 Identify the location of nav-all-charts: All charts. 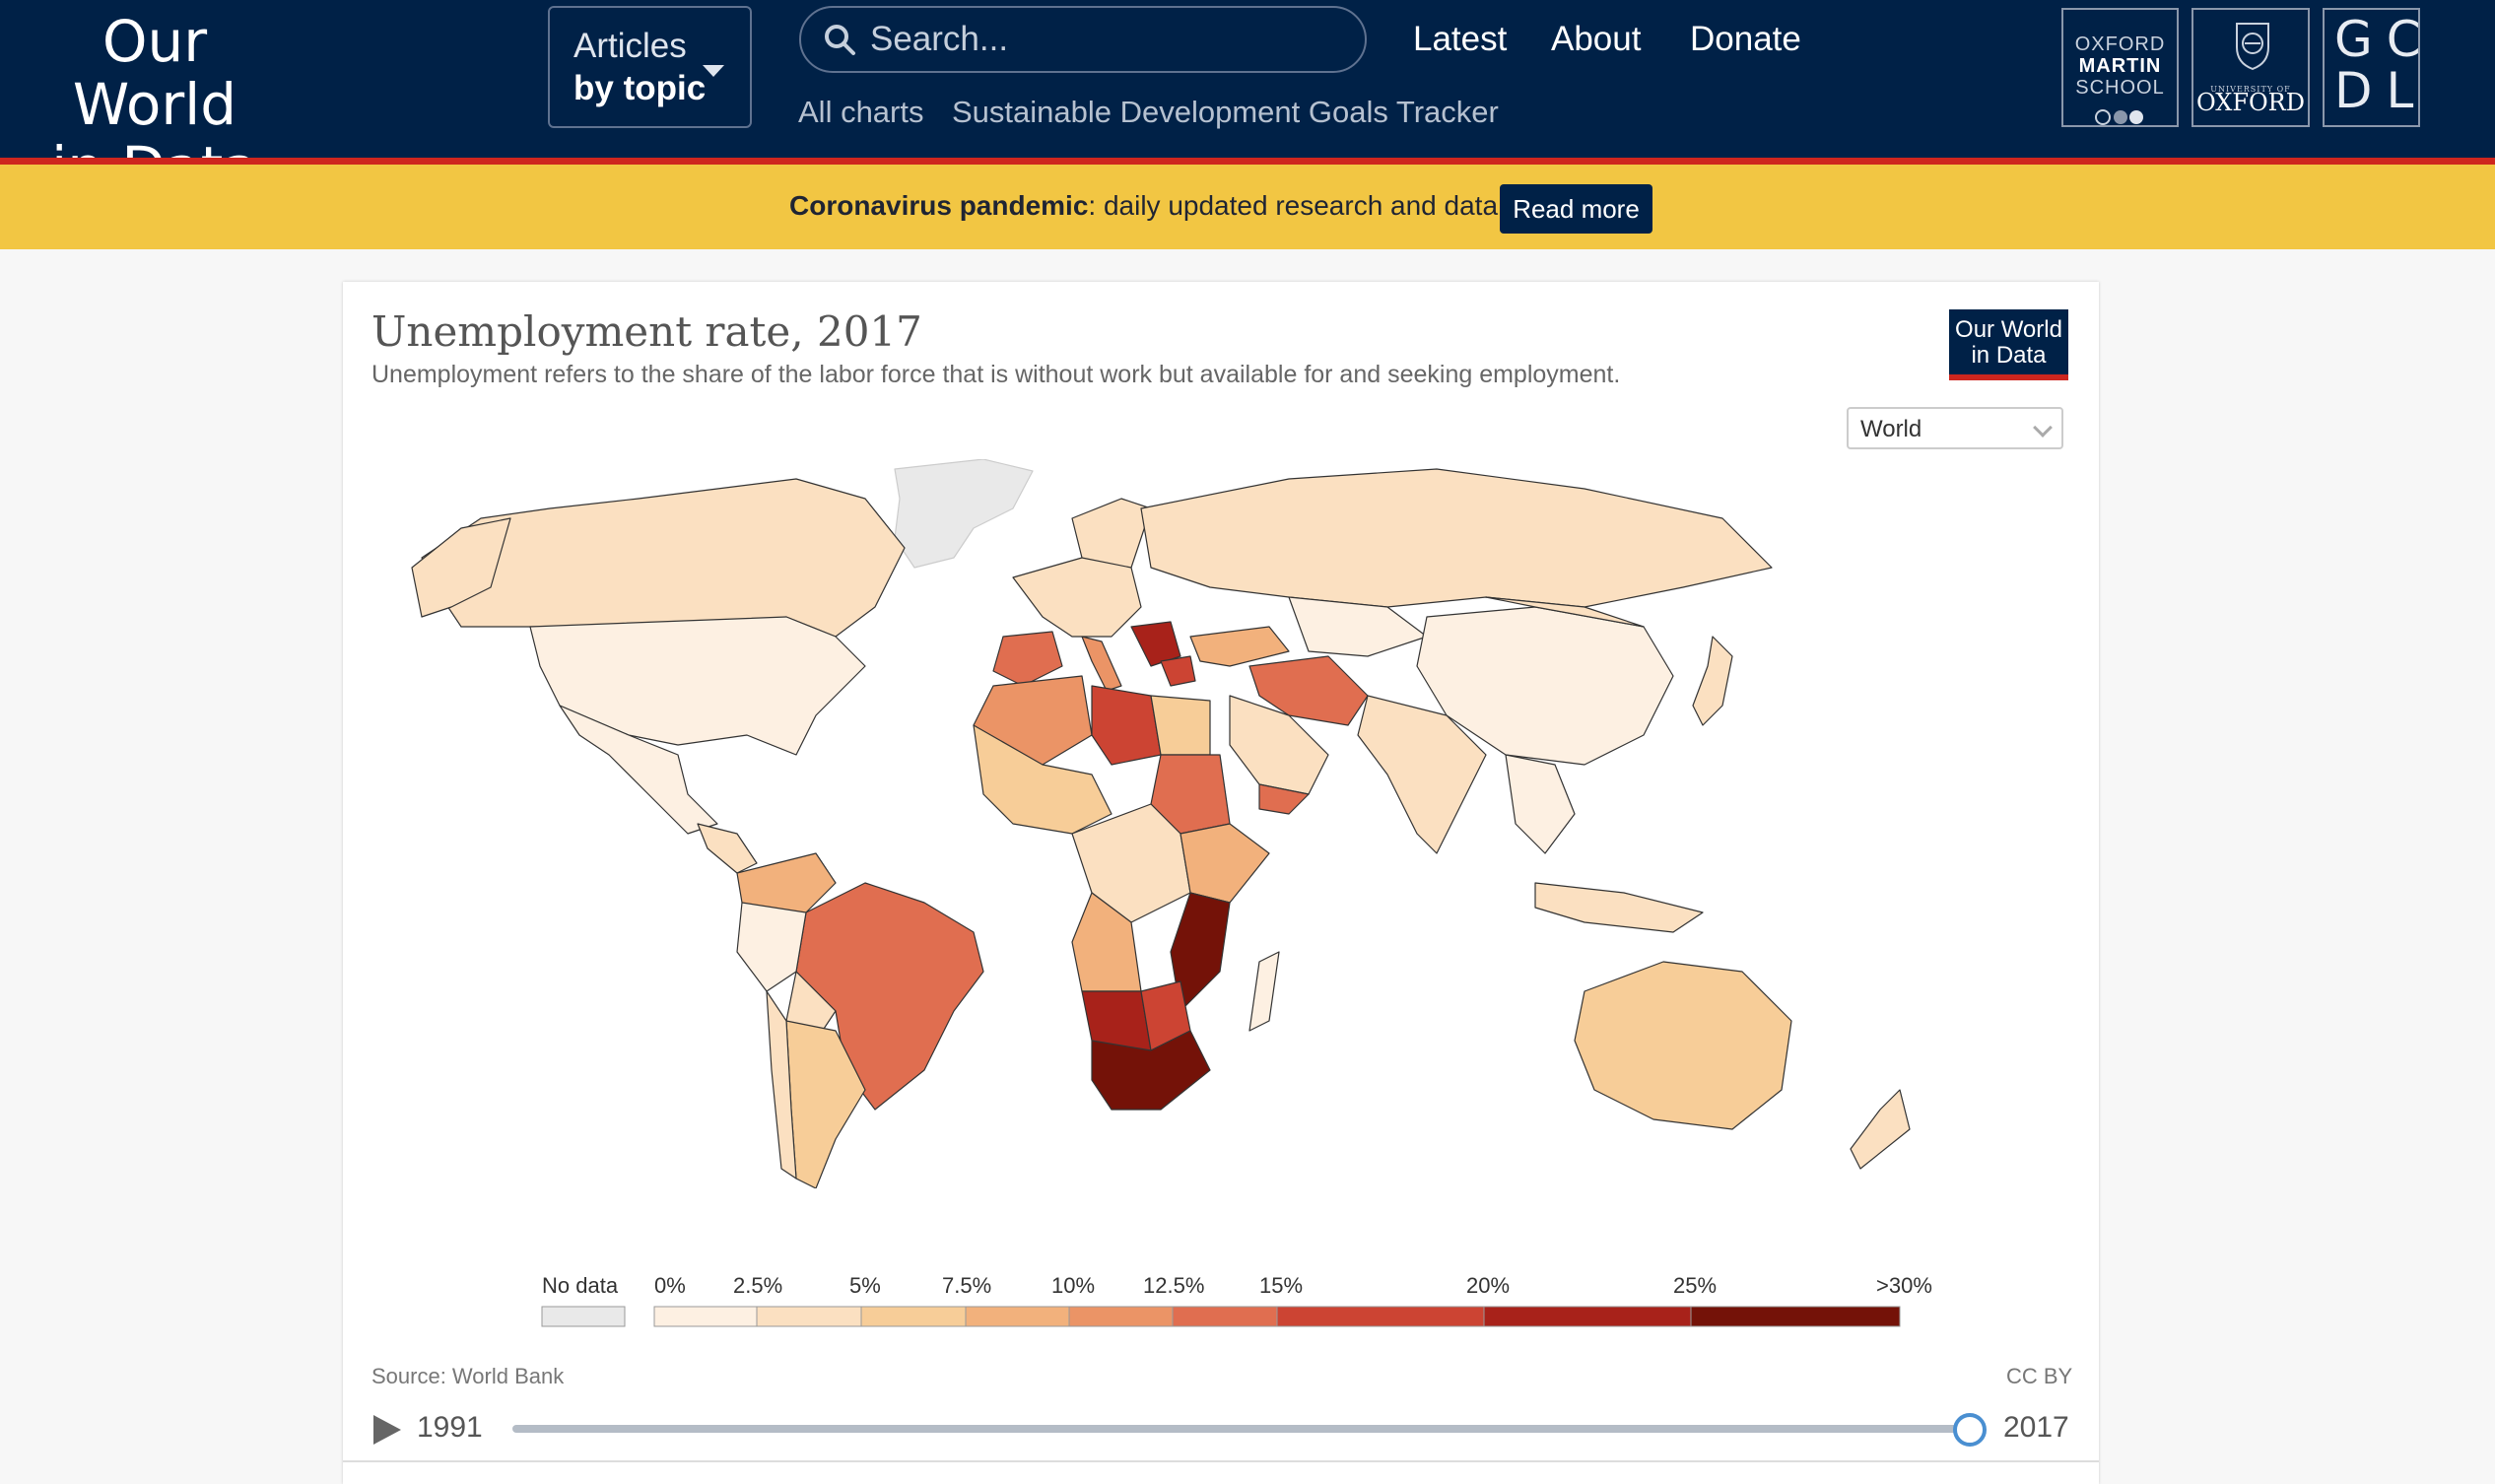
(861, 112).